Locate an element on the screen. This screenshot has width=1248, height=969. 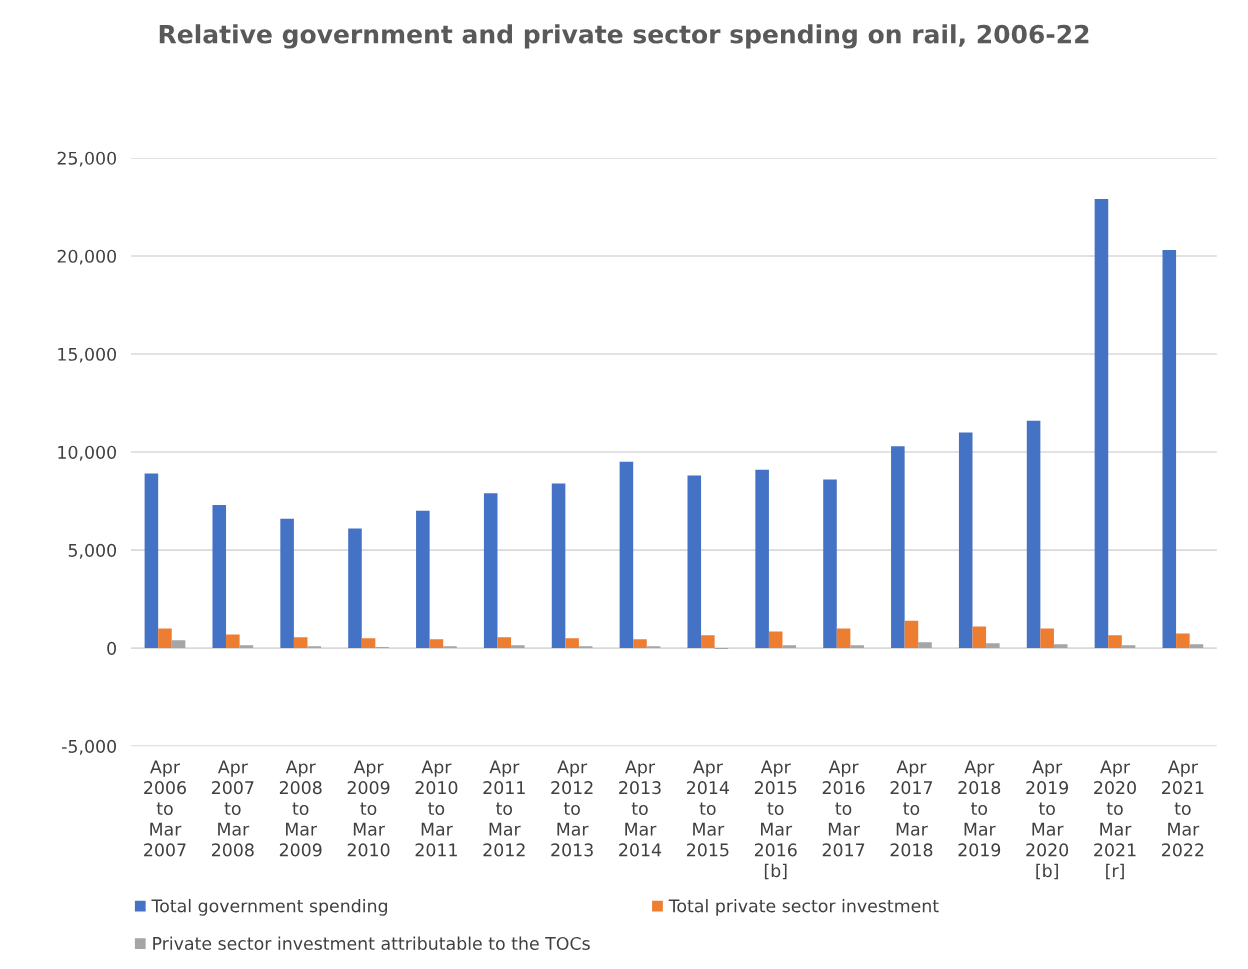
x-tick-label: Apr 2007 to Mar 2008 is located at coordinates (233, 808).